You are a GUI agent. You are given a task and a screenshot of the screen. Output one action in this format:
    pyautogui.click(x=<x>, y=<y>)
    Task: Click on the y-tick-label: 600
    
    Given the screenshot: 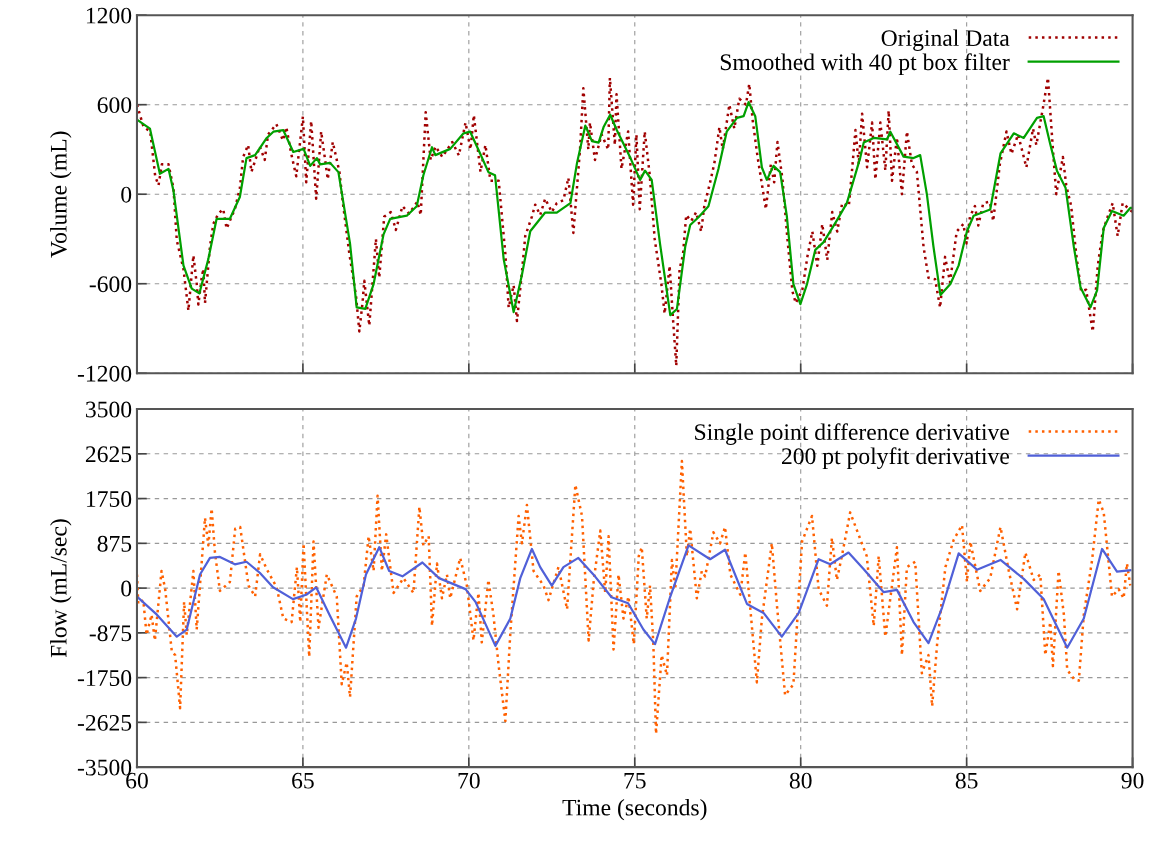 What is the action you would take?
    pyautogui.click(x=114, y=105)
    